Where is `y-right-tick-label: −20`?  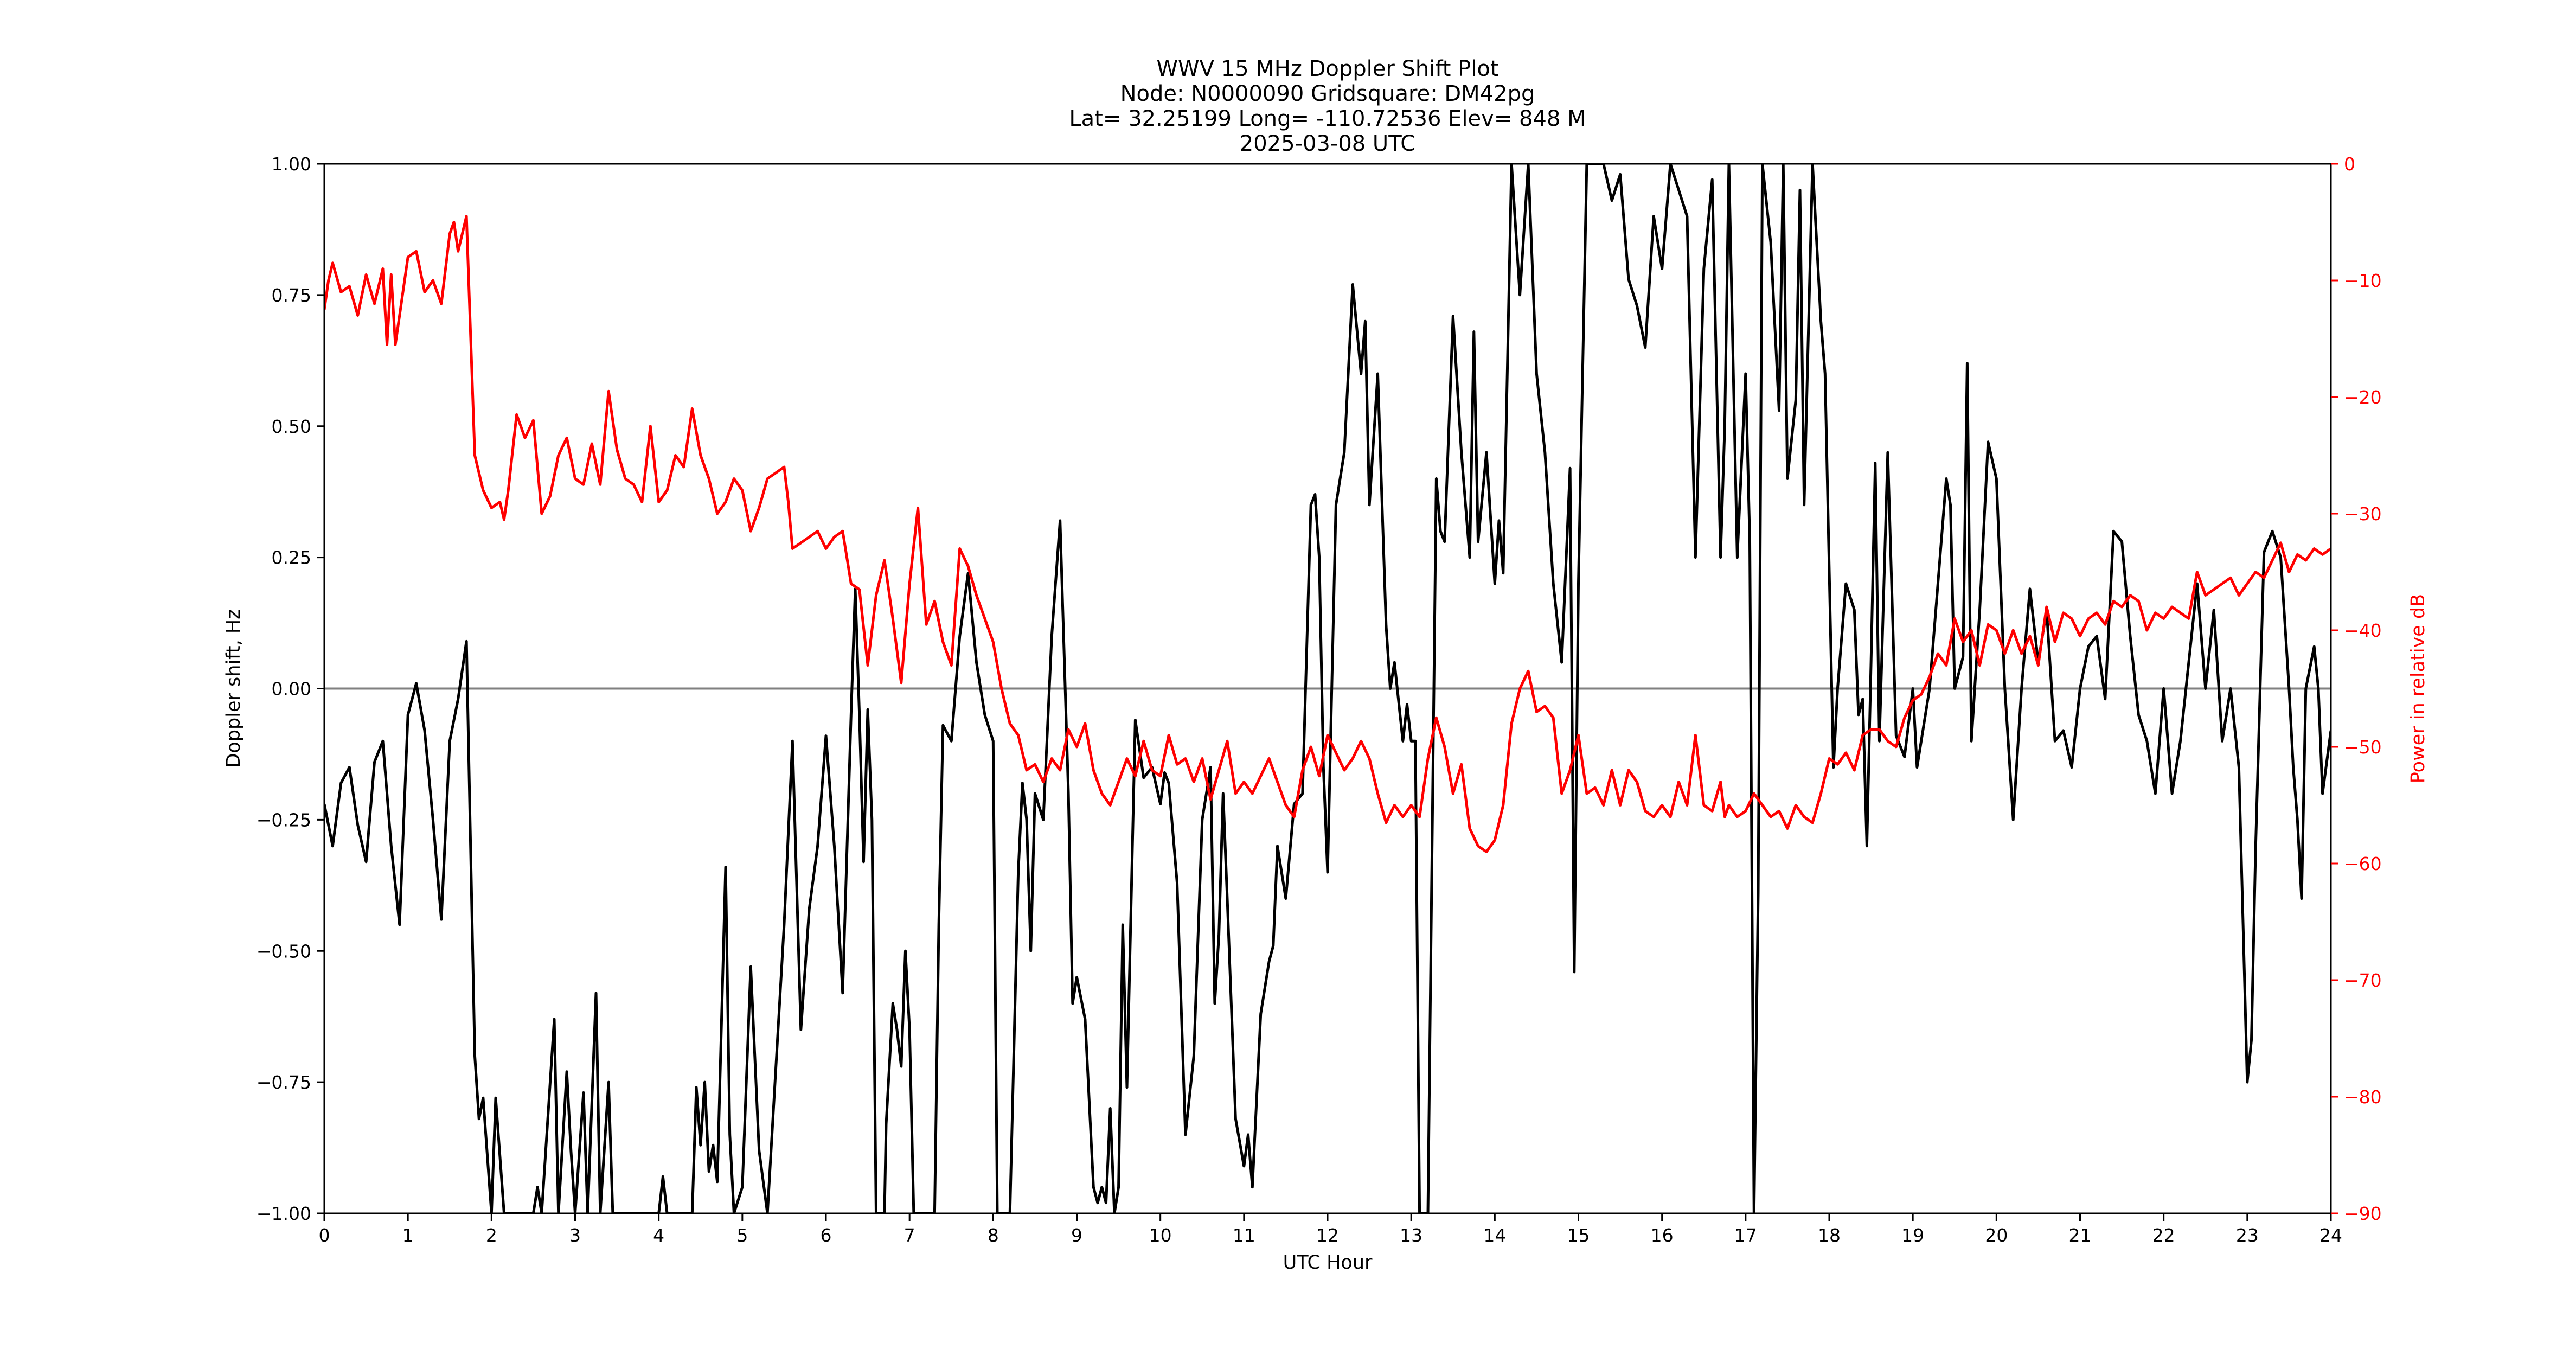 y-right-tick-label: −20 is located at coordinates (2363, 397).